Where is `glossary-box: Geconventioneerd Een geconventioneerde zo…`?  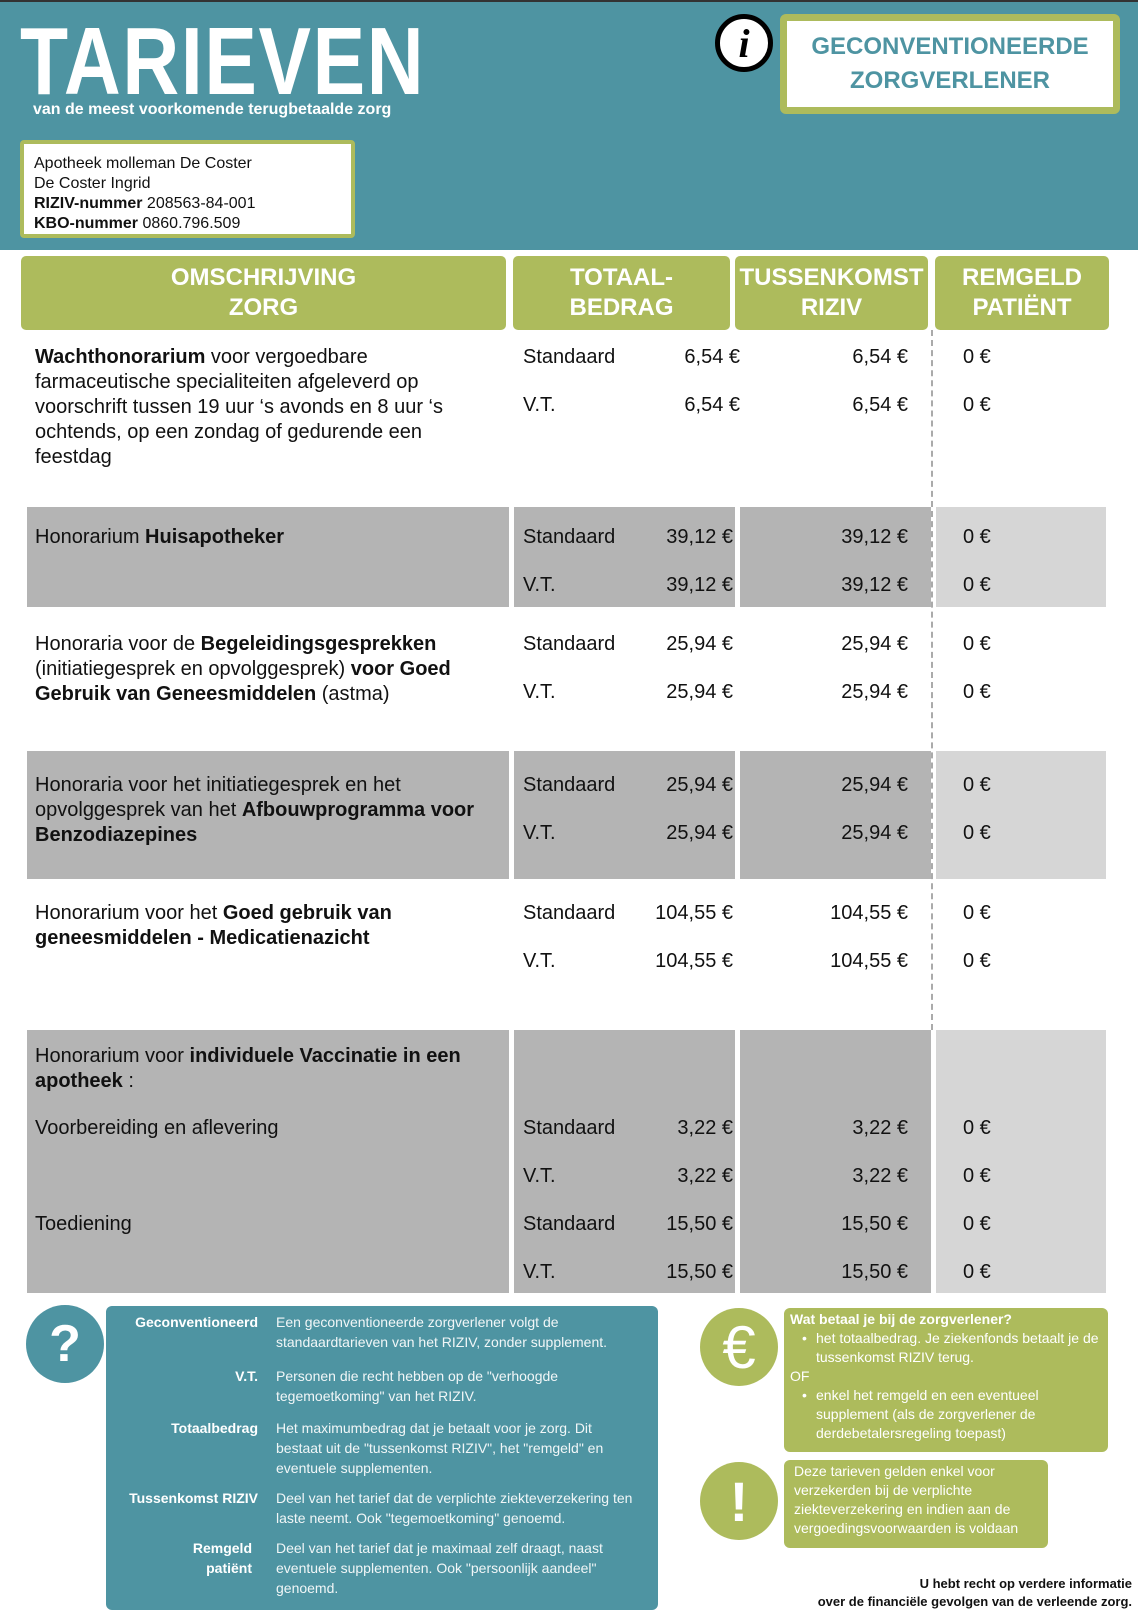 glossary-box: Geconventioneerd Een geconventioneerde zo… is located at coordinates (382, 1458).